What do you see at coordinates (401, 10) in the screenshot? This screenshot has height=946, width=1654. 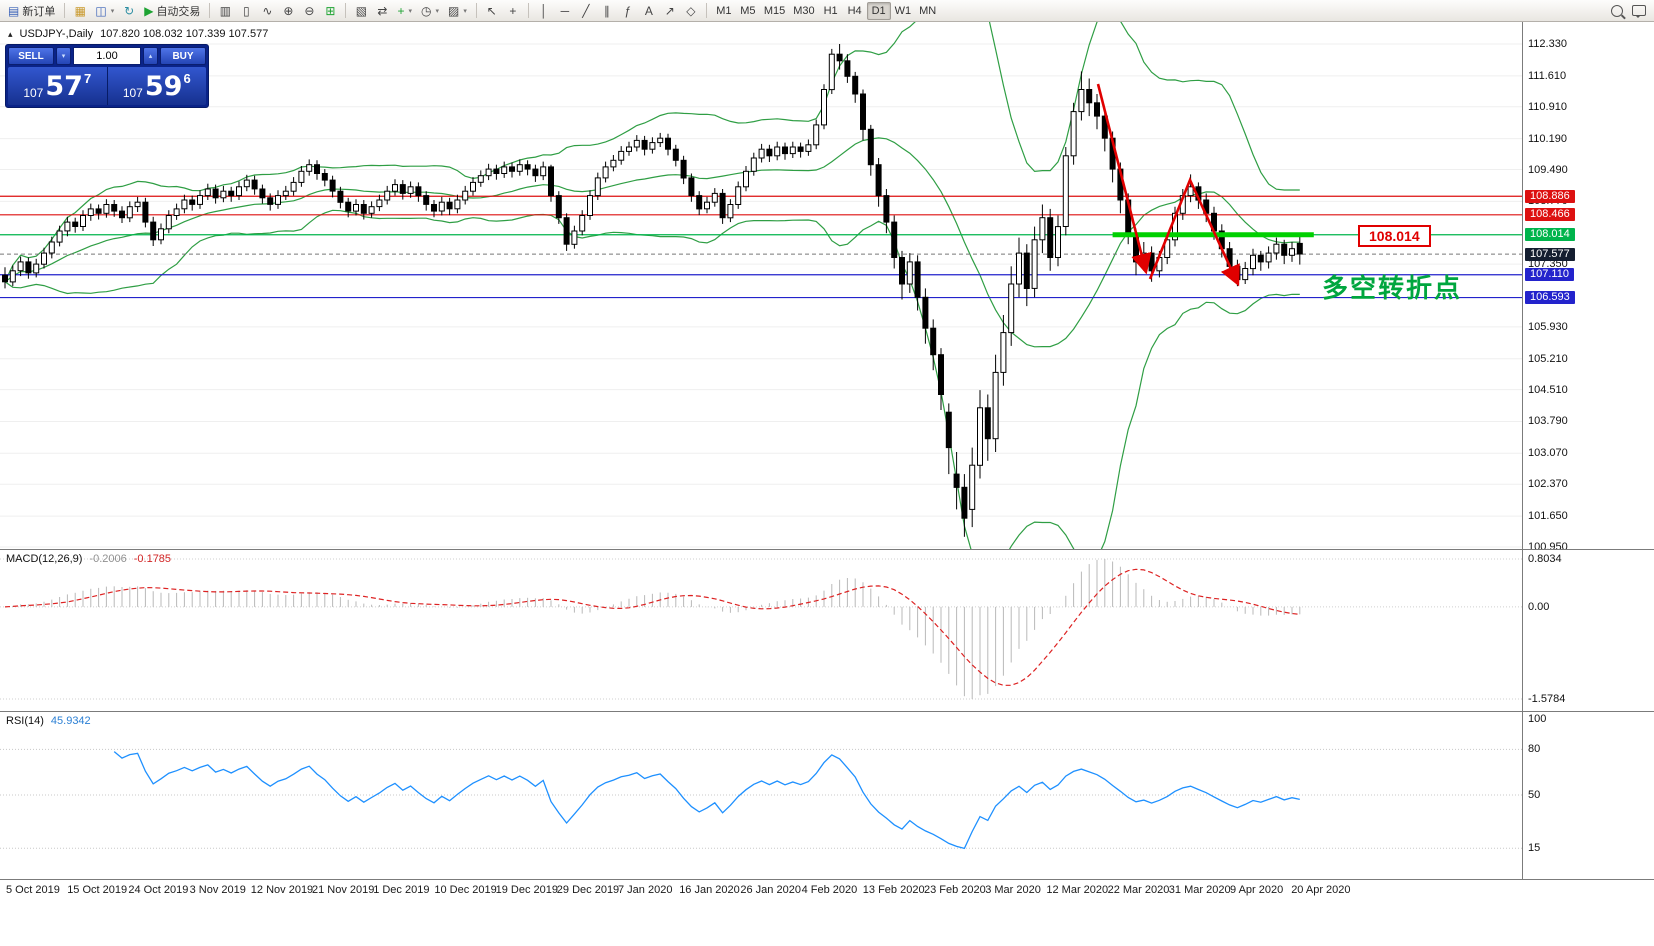 I see `add-indicator-icon: +` at bounding box center [401, 10].